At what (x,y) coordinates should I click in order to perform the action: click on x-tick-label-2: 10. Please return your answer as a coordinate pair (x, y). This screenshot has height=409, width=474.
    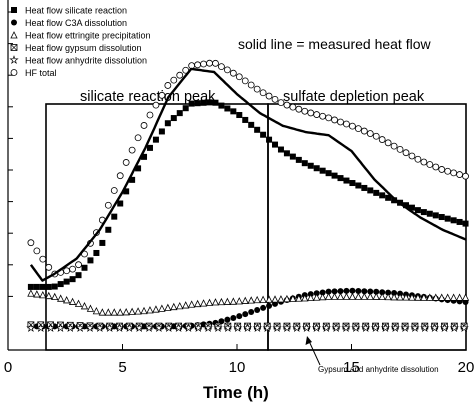
    Looking at the image, I should click on (237, 367).